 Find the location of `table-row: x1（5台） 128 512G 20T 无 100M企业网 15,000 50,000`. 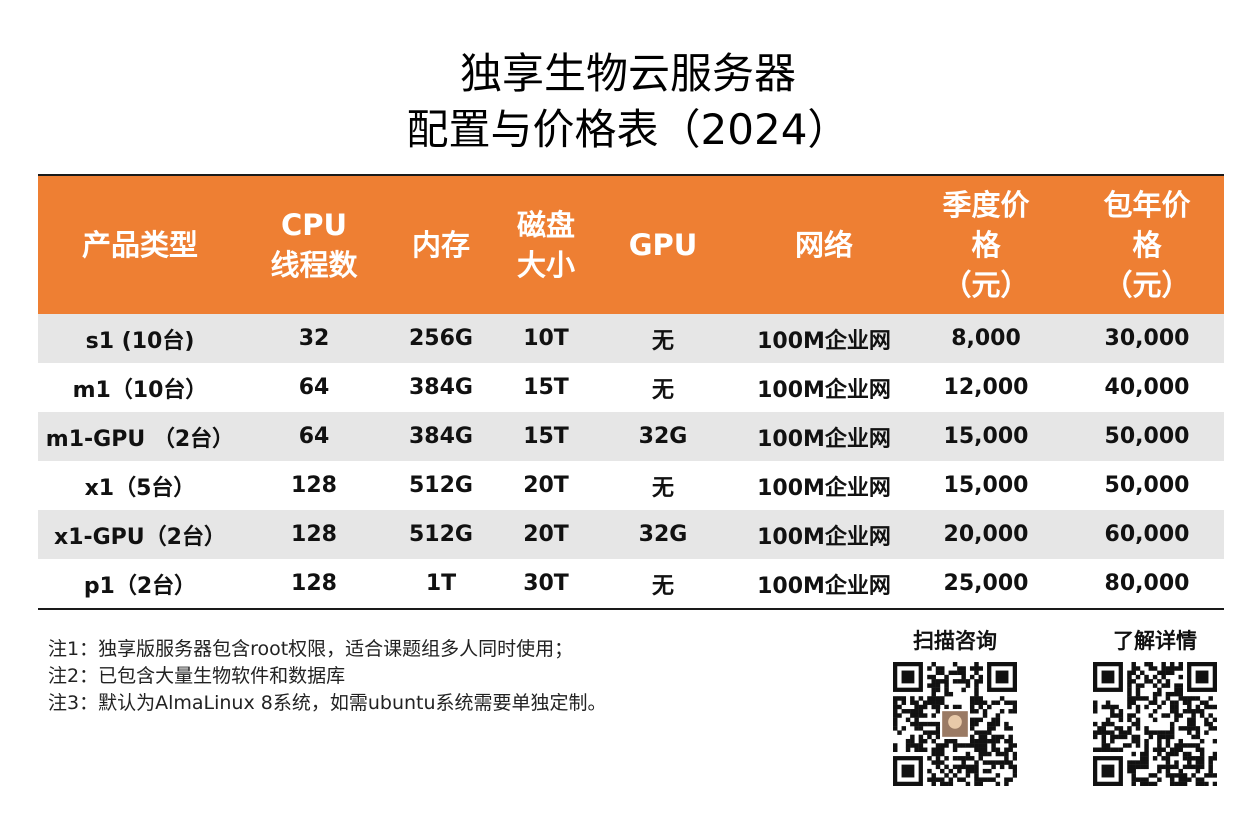

table-row: x1（5台） 128 512G 20T 无 100M企业网 15,000 50,000 is located at coordinates (631, 485).